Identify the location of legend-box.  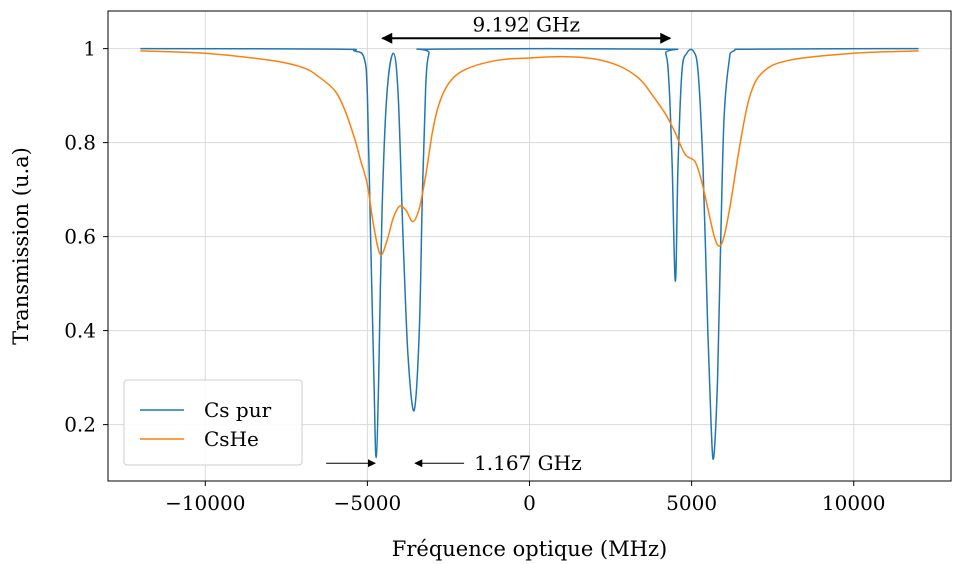
(213, 422).